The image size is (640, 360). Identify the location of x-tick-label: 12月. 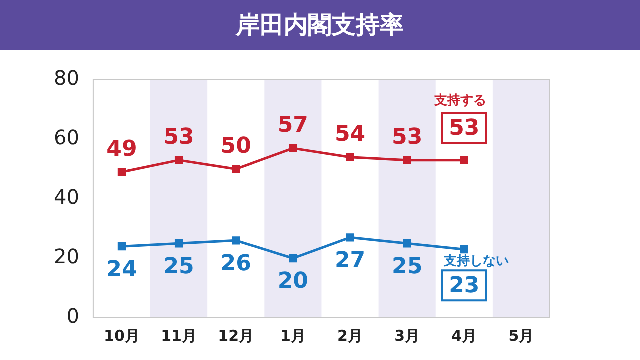
(236, 335).